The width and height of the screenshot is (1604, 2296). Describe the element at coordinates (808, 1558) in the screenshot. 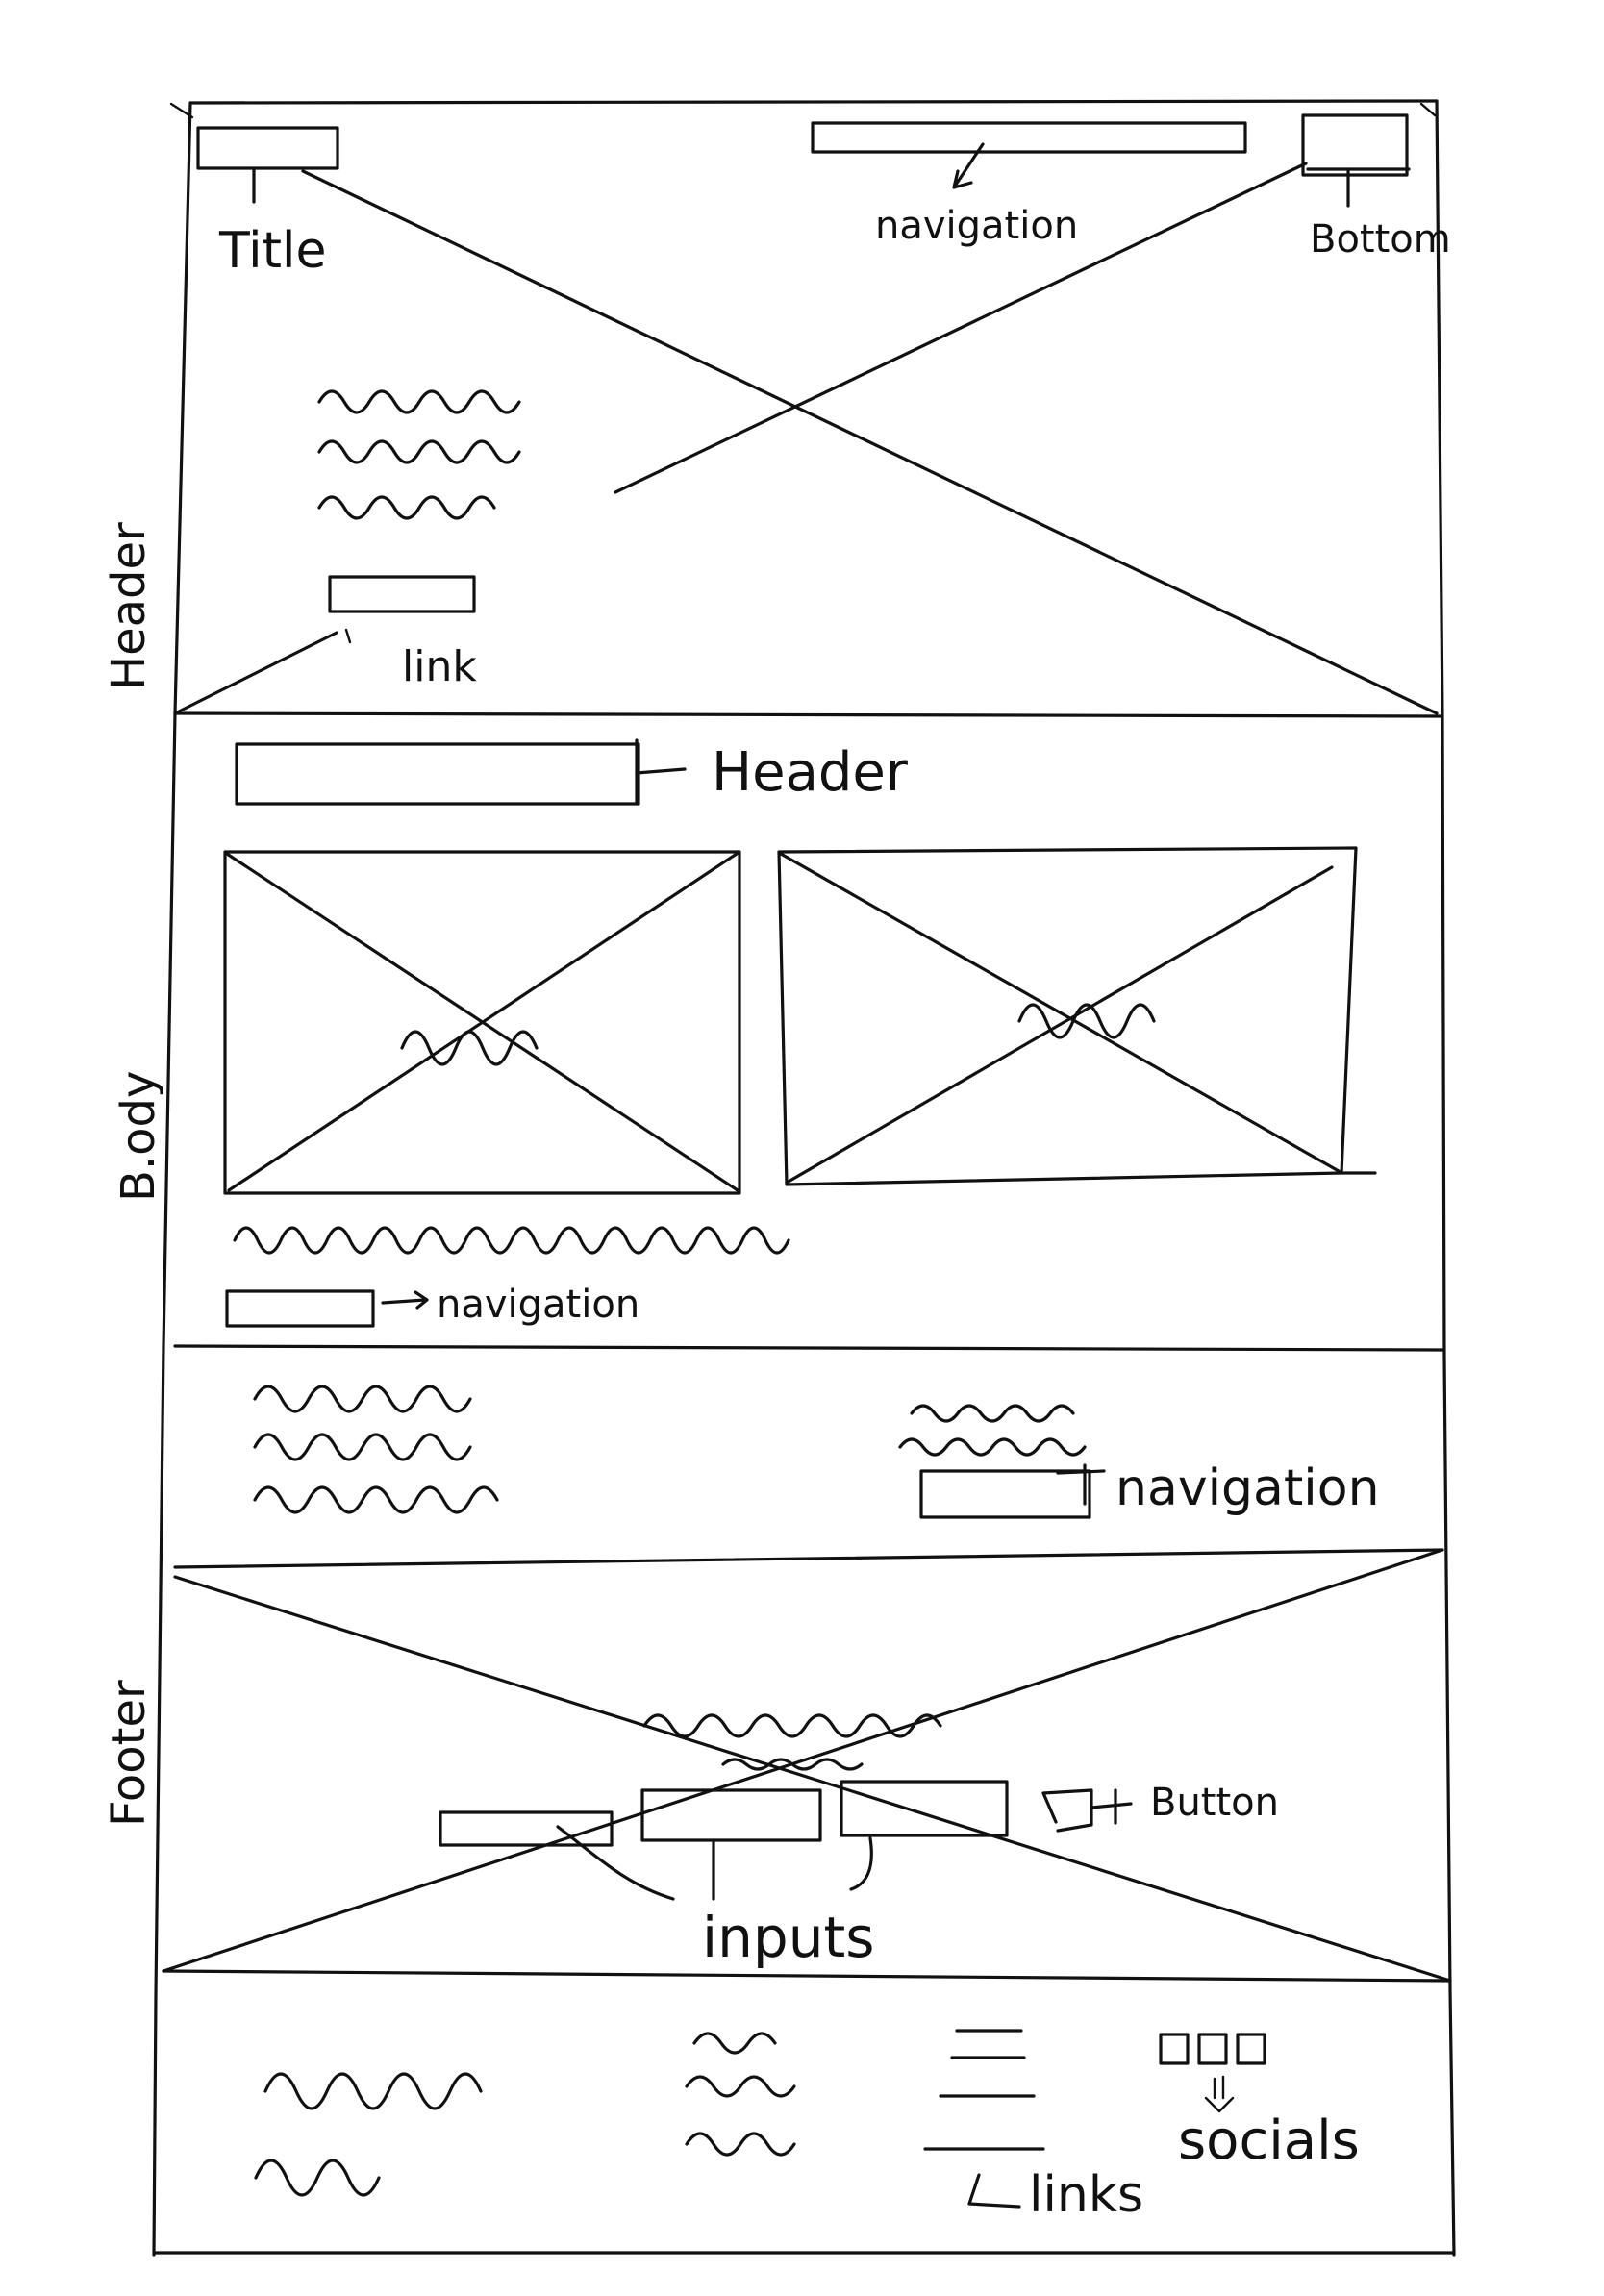

I see `middle-divider` at that location.